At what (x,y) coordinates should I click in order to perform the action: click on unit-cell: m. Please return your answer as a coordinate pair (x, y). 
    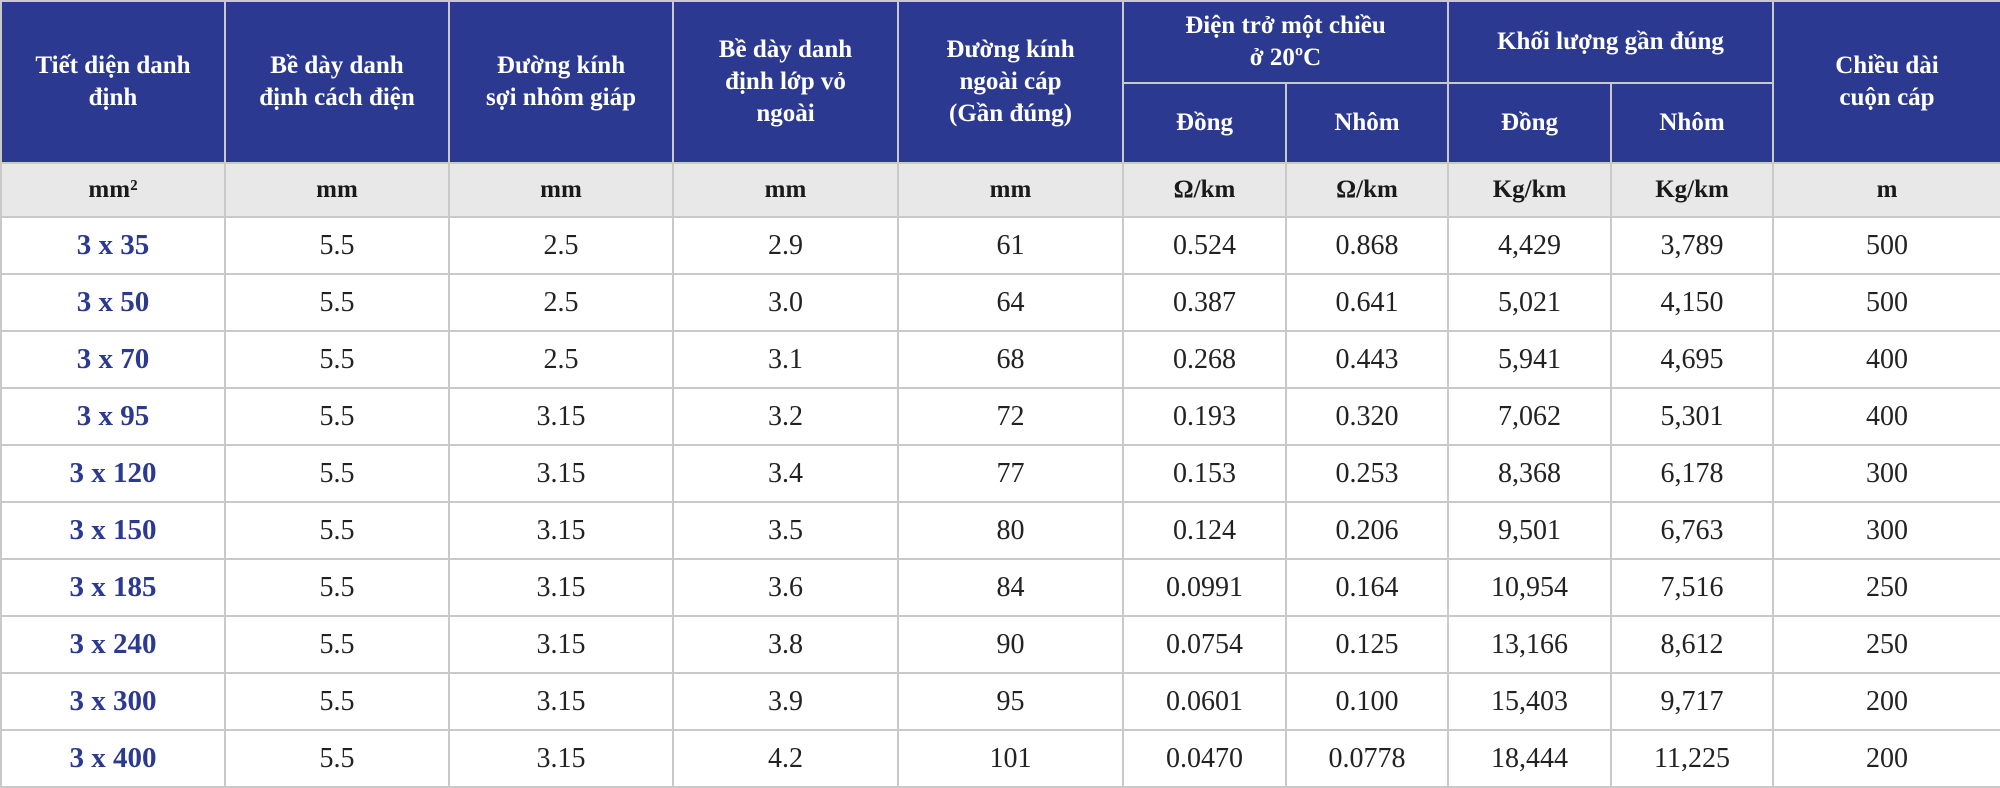
    Looking at the image, I should click on (1886, 190).